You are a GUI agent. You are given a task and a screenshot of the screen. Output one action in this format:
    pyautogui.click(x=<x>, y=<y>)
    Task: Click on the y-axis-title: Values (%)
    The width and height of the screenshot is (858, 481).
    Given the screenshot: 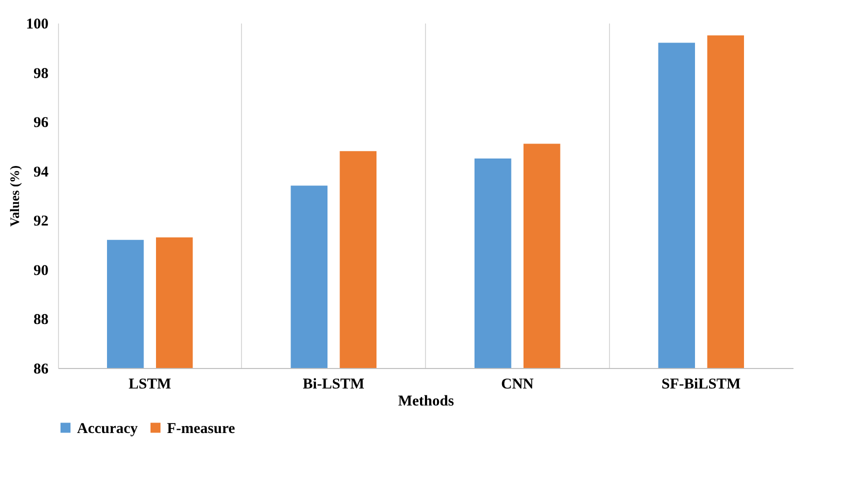 What is the action you would take?
    pyautogui.click(x=14, y=196)
    